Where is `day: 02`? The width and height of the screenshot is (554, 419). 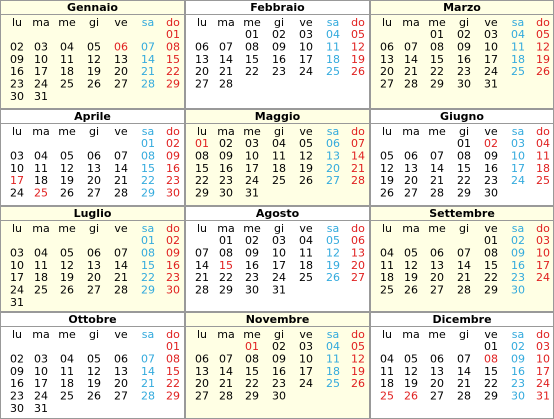
day: 02 is located at coordinates (491, 143).